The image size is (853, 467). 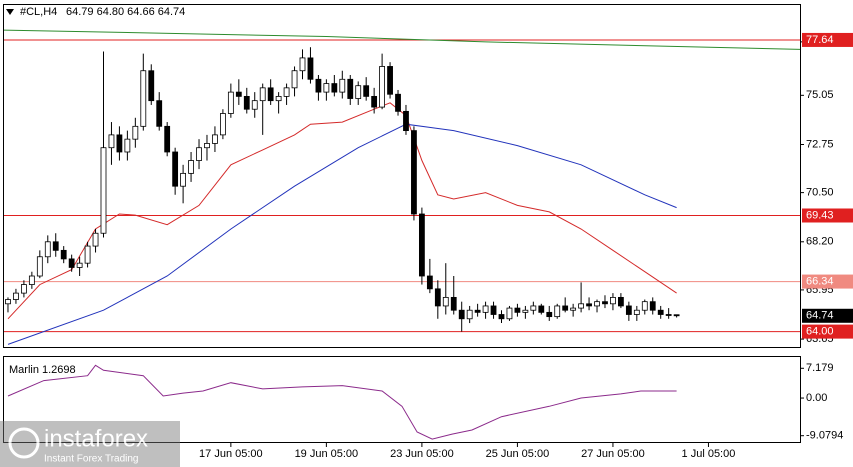 What do you see at coordinates (342, 402) in the screenshot?
I see `oscillator-line` at bounding box center [342, 402].